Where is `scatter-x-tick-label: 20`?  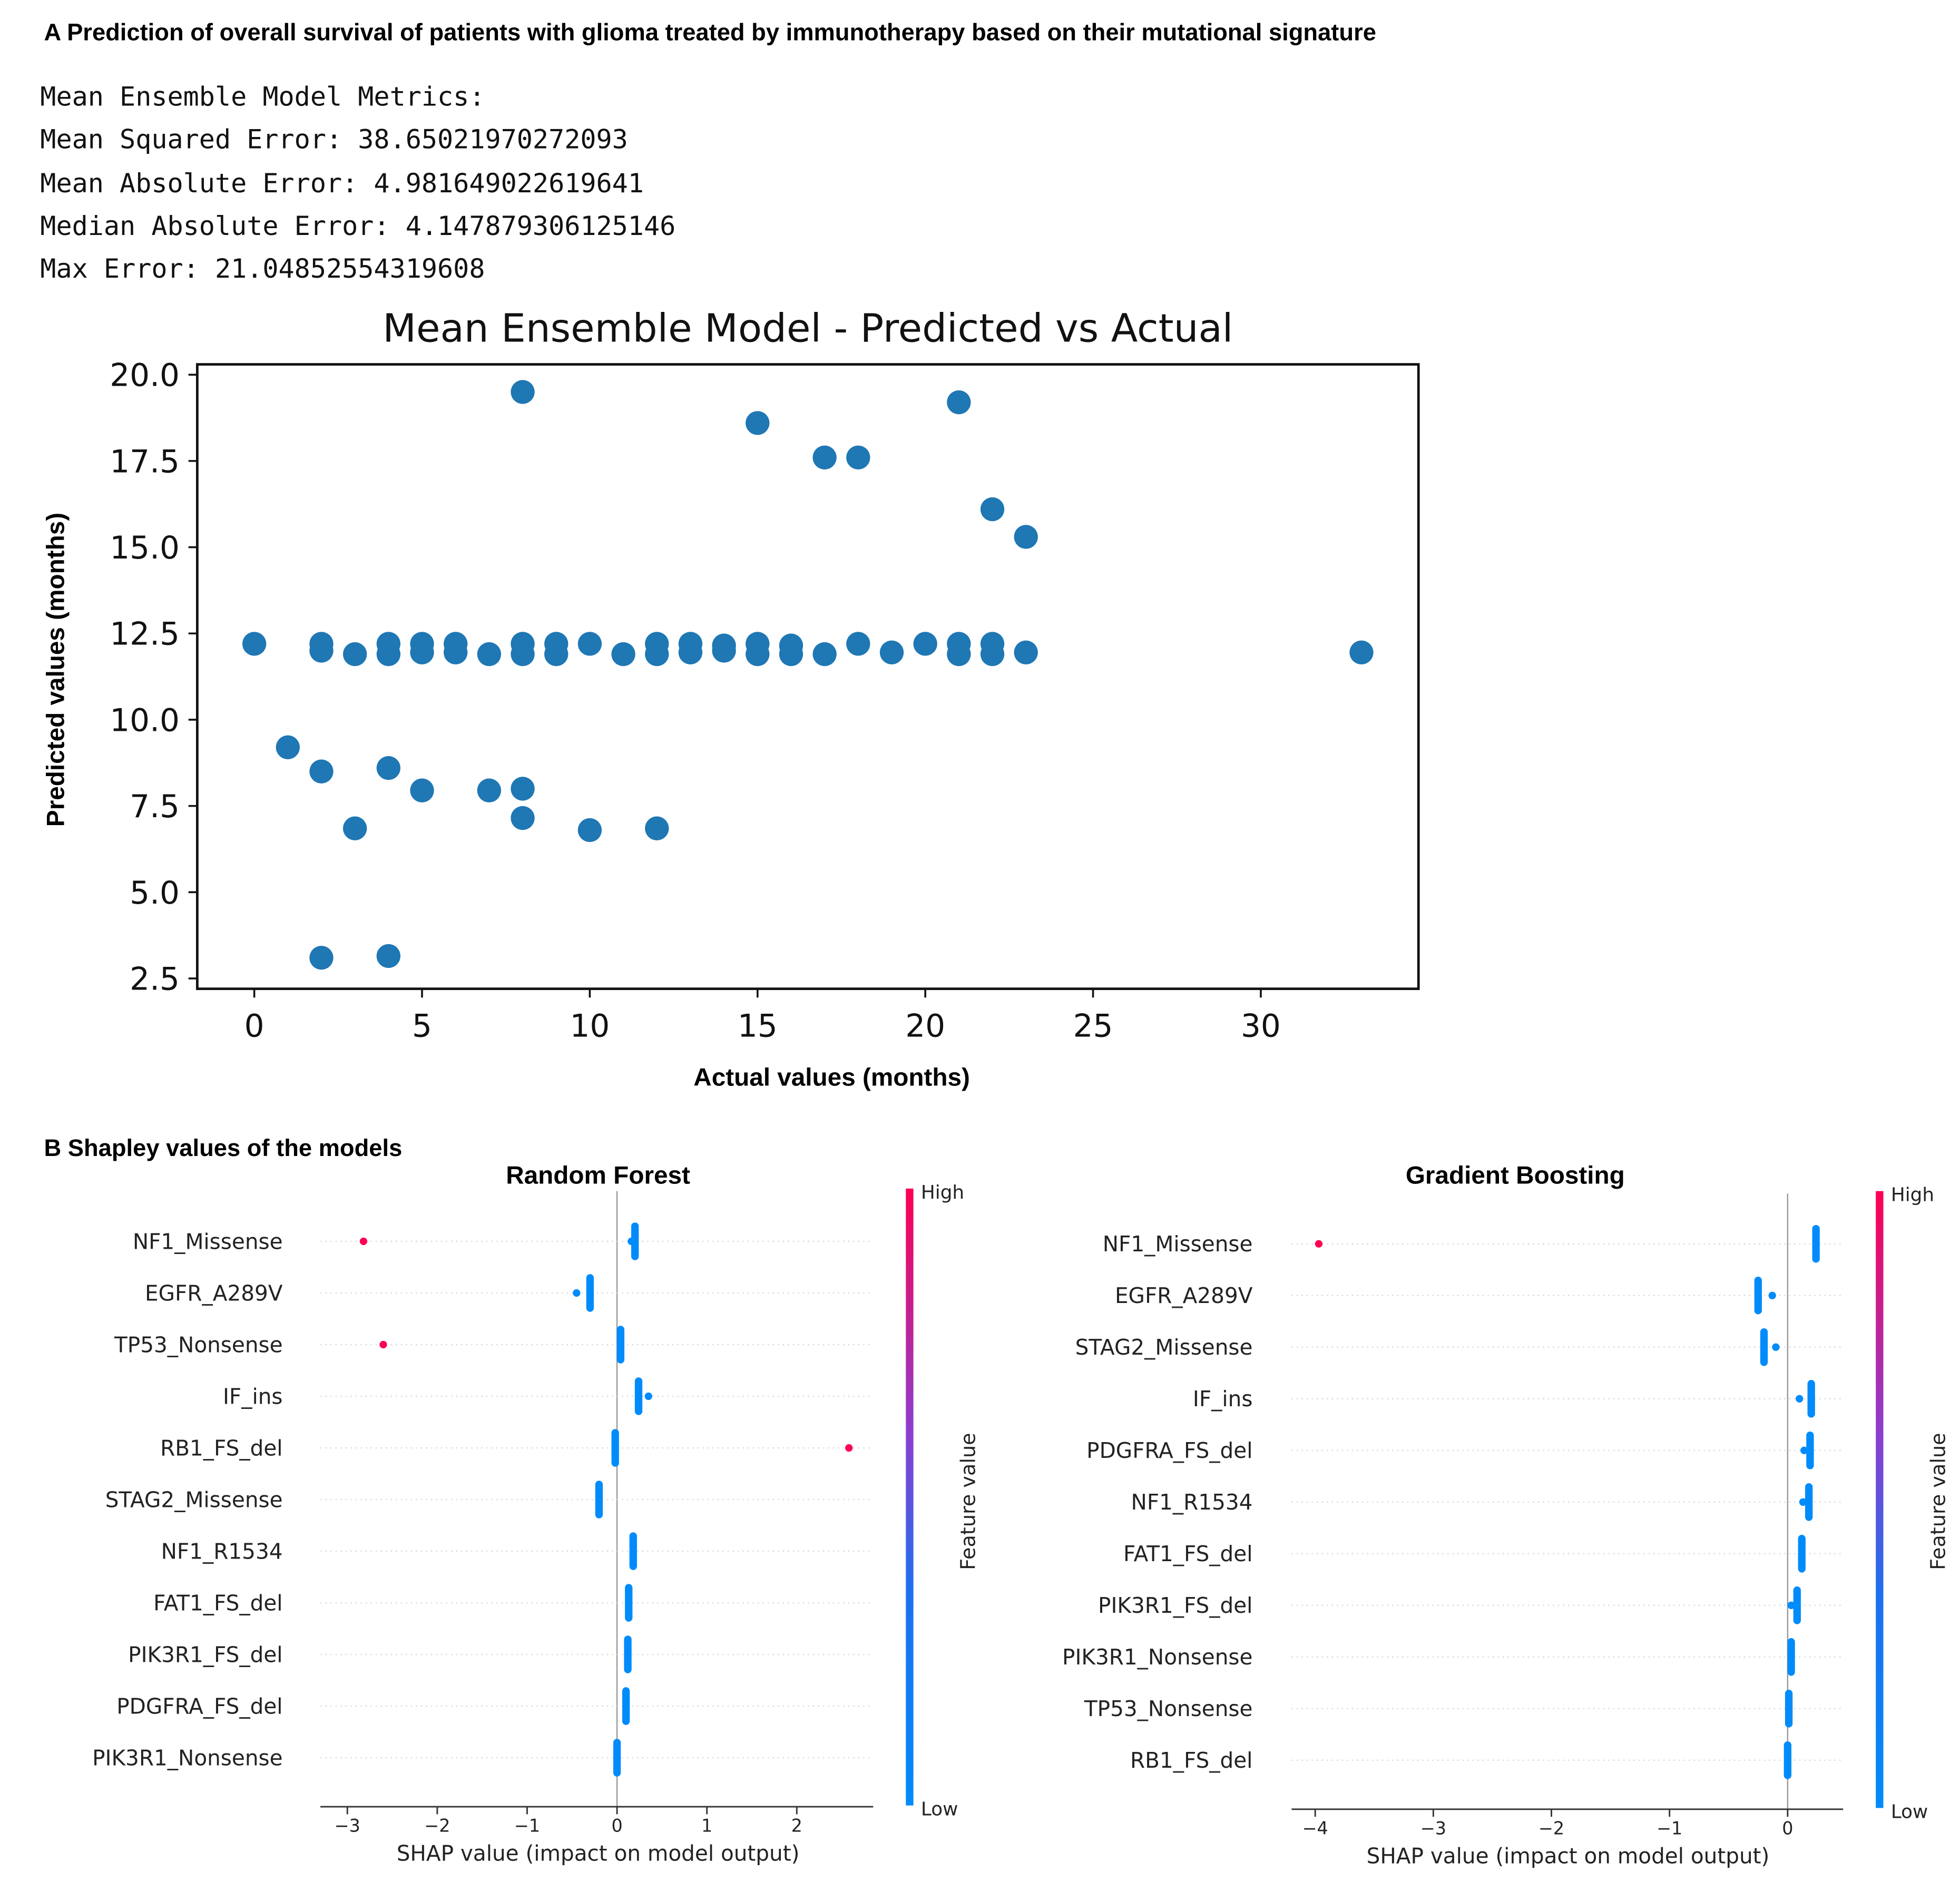
scatter-x-tick-label: 20 is located at coordinates (925, 1026).